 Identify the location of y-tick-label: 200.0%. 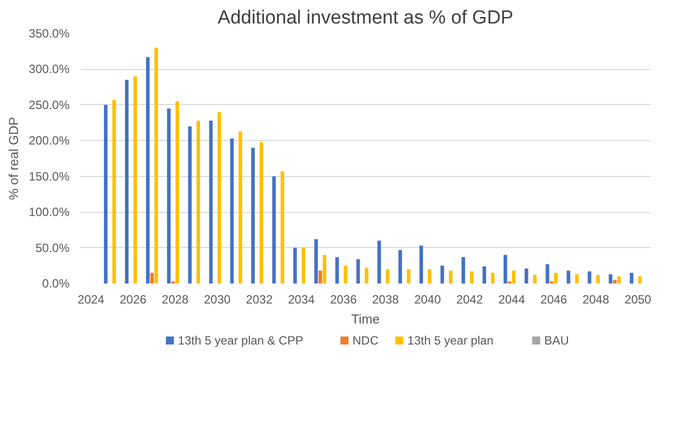
(49, 141).